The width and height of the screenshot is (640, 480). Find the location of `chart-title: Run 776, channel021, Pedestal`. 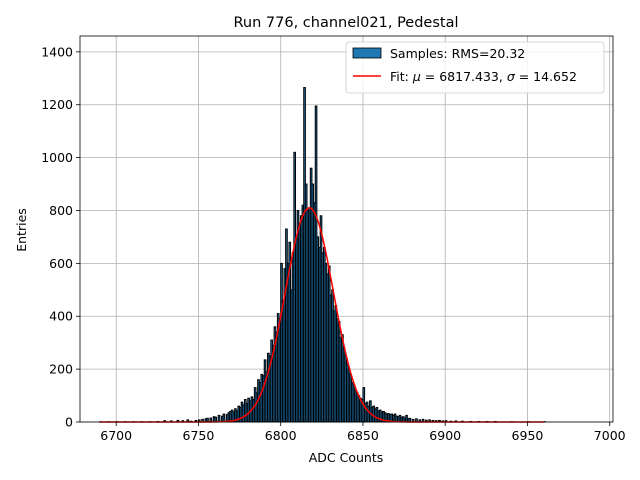

chart-title: Run 776, channel021, Pedestal is located at coordinates (345, 23).